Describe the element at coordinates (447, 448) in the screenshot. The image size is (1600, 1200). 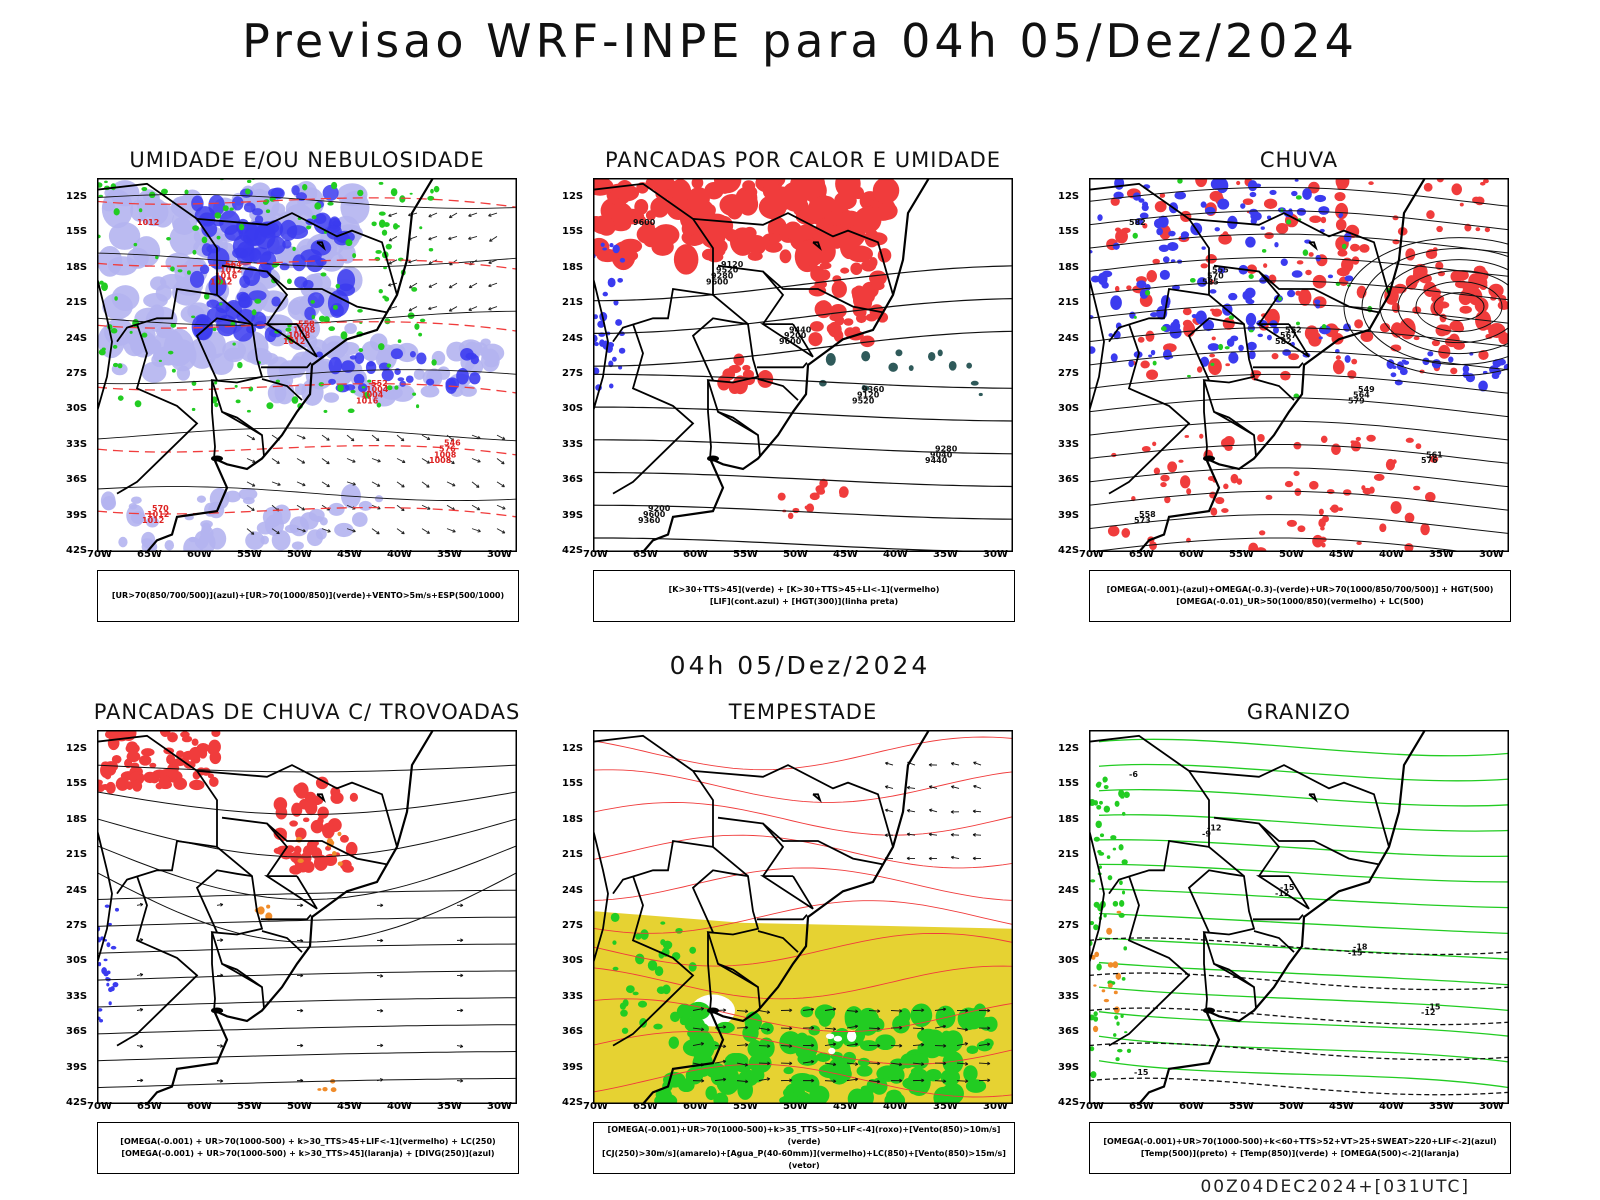
I see `contour-label: 576` at that location.